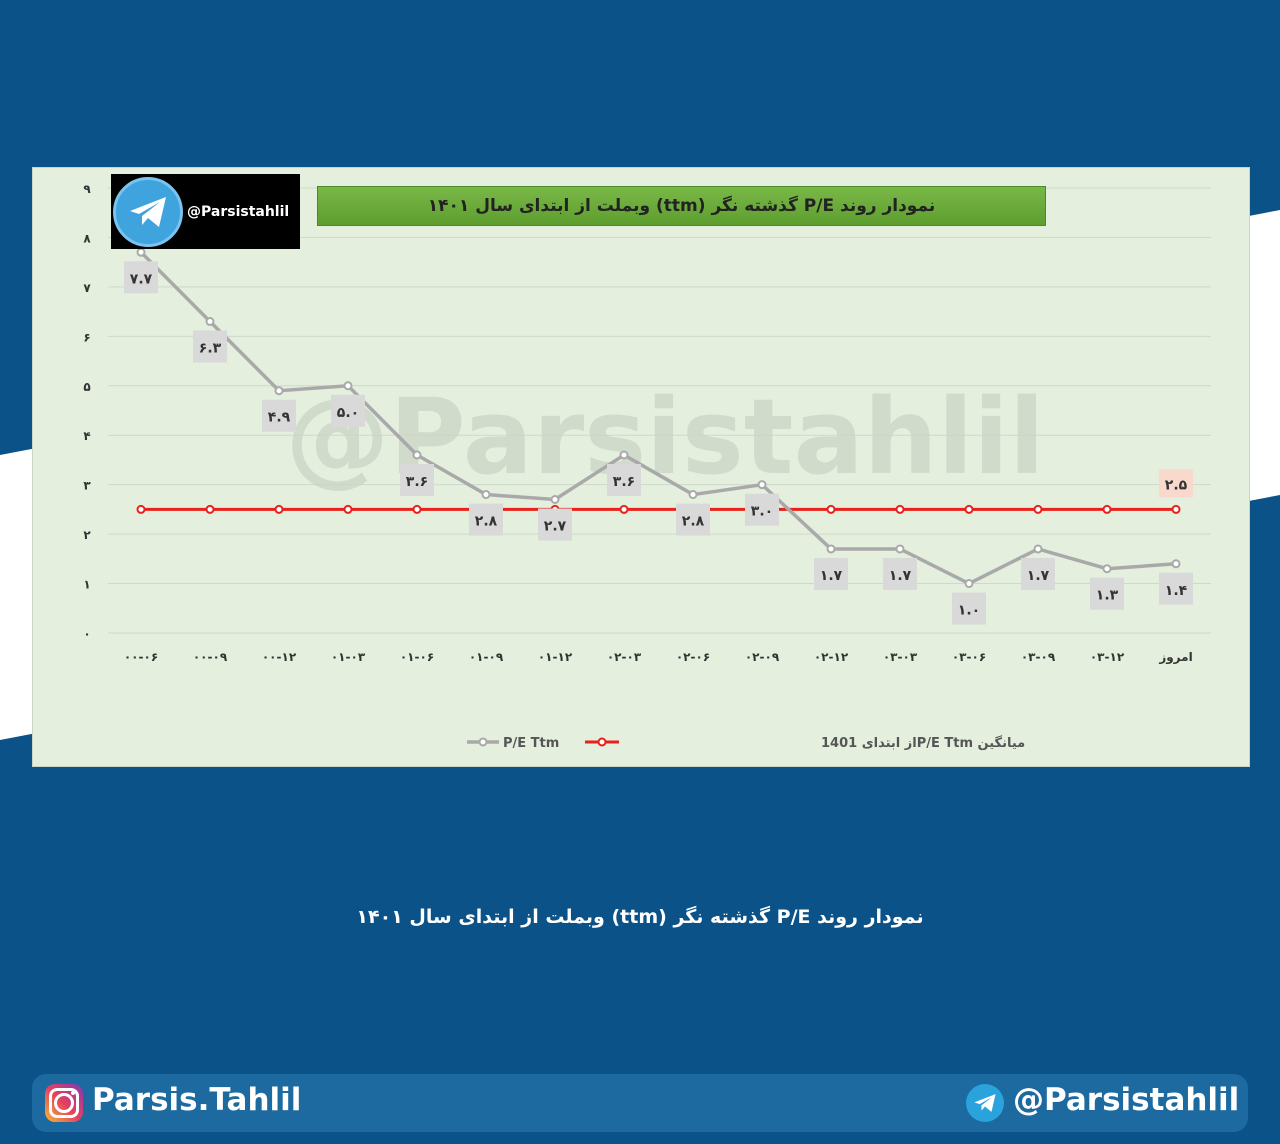 The height and width of the screenshot is (1144, 1280). What do you see at coordinates (923, 743) in the screenshot?
I see `legend-avg-label: میانگین P/E Ttmاز ابتدای 1401` at bounding box center [923, 743].